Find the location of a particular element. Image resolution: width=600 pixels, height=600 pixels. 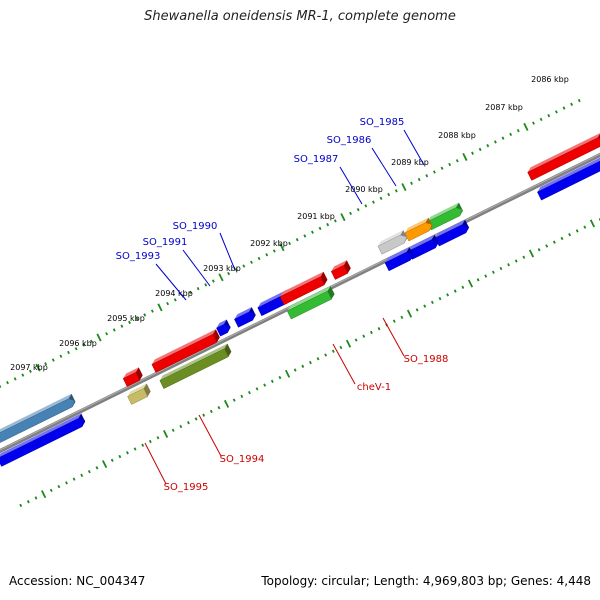

scale-tick-label: 2087 kbp is located at coordinates (504, 107).